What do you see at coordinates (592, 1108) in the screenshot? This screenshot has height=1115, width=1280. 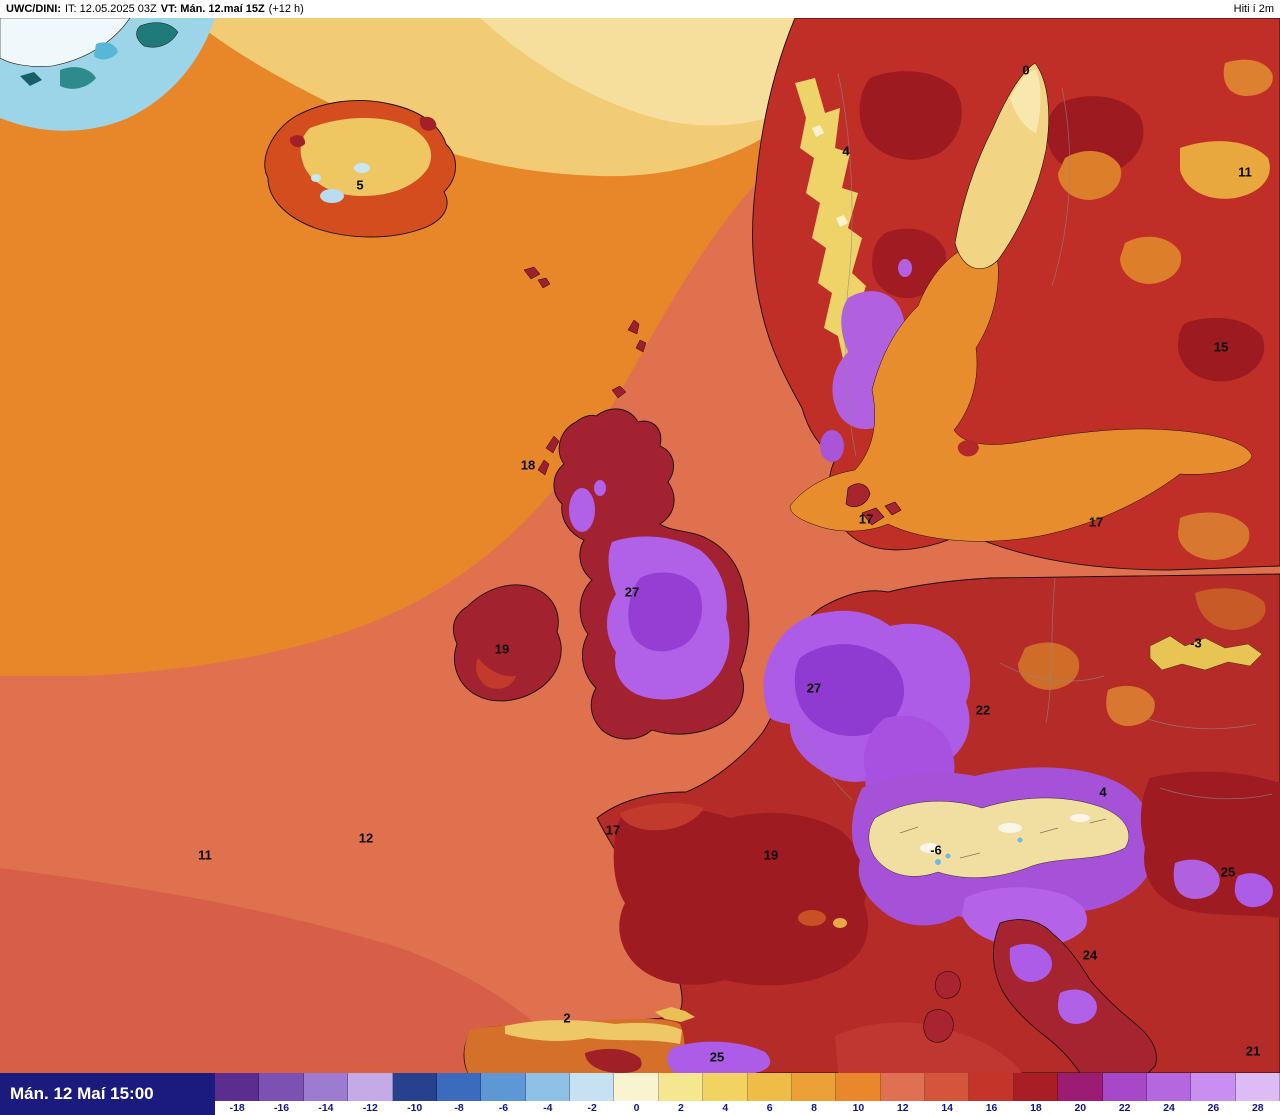 I see `legend-tick-label: -2` at bounding box center [592, 1108].